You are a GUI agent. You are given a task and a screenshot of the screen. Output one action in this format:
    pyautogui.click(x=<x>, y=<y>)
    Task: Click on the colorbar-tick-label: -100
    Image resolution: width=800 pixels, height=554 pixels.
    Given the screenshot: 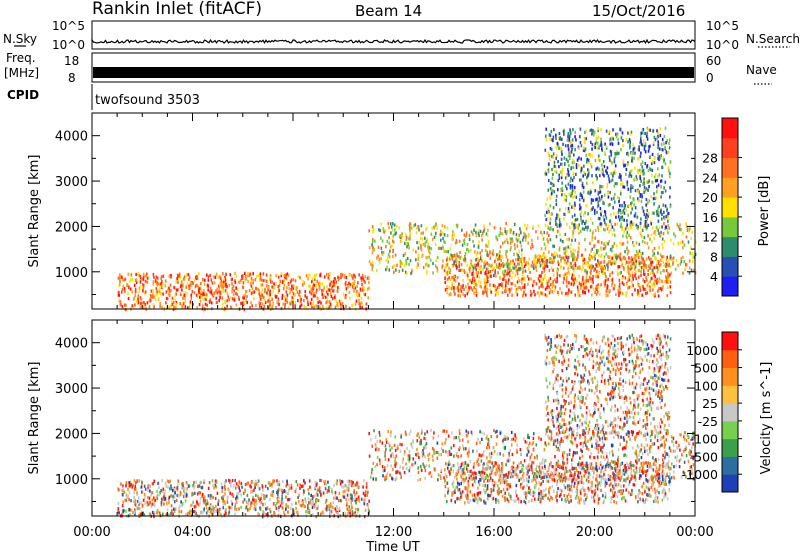 What is the action you would take?
    pyautogui.click(x=704, y=439)
    